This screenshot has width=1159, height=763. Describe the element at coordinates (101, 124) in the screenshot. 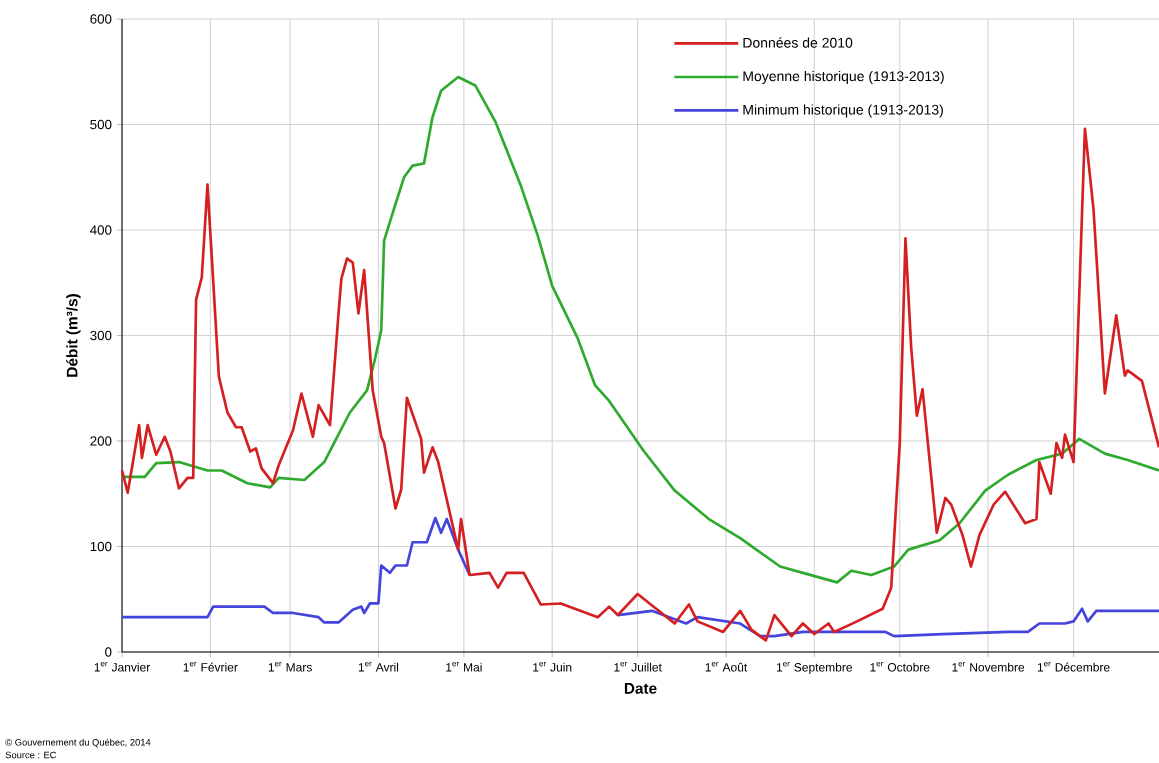

I see `y-tick-label: 500` at that location.